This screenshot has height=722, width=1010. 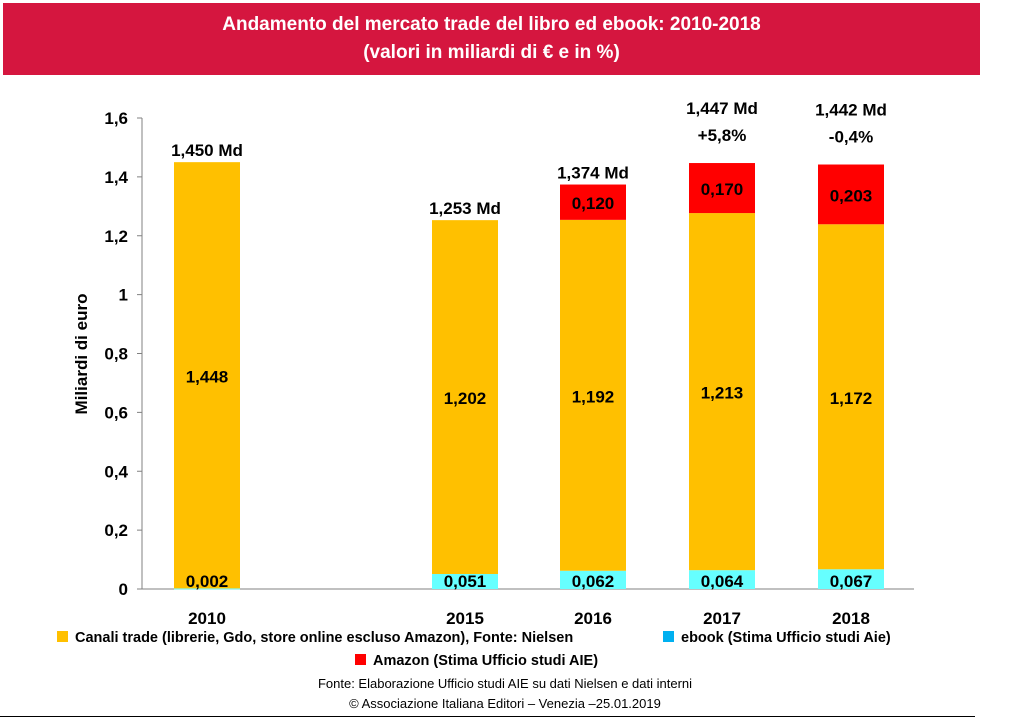 What do you see at coordinates (722, 108) in the screenshot?
I see `total-label: 1,447 Md` at bounding box center [722, 108].